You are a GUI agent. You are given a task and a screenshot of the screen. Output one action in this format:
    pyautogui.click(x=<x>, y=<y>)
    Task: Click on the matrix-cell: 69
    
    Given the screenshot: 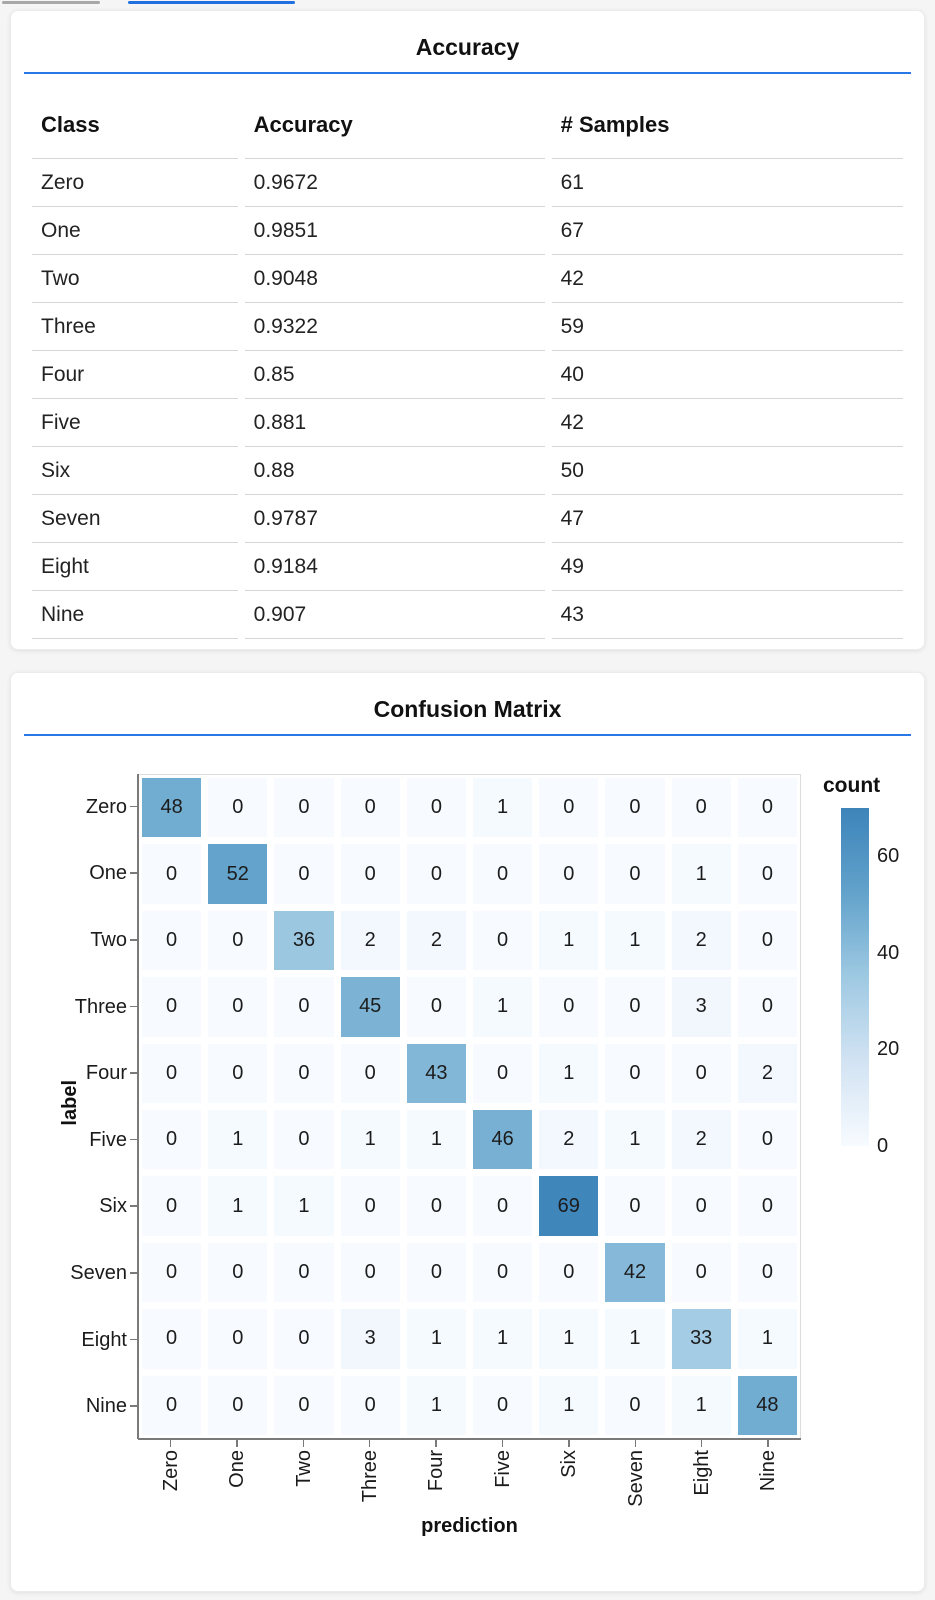 What is the action you would take?
    pyautogui.click(x=569, y=1206)
    